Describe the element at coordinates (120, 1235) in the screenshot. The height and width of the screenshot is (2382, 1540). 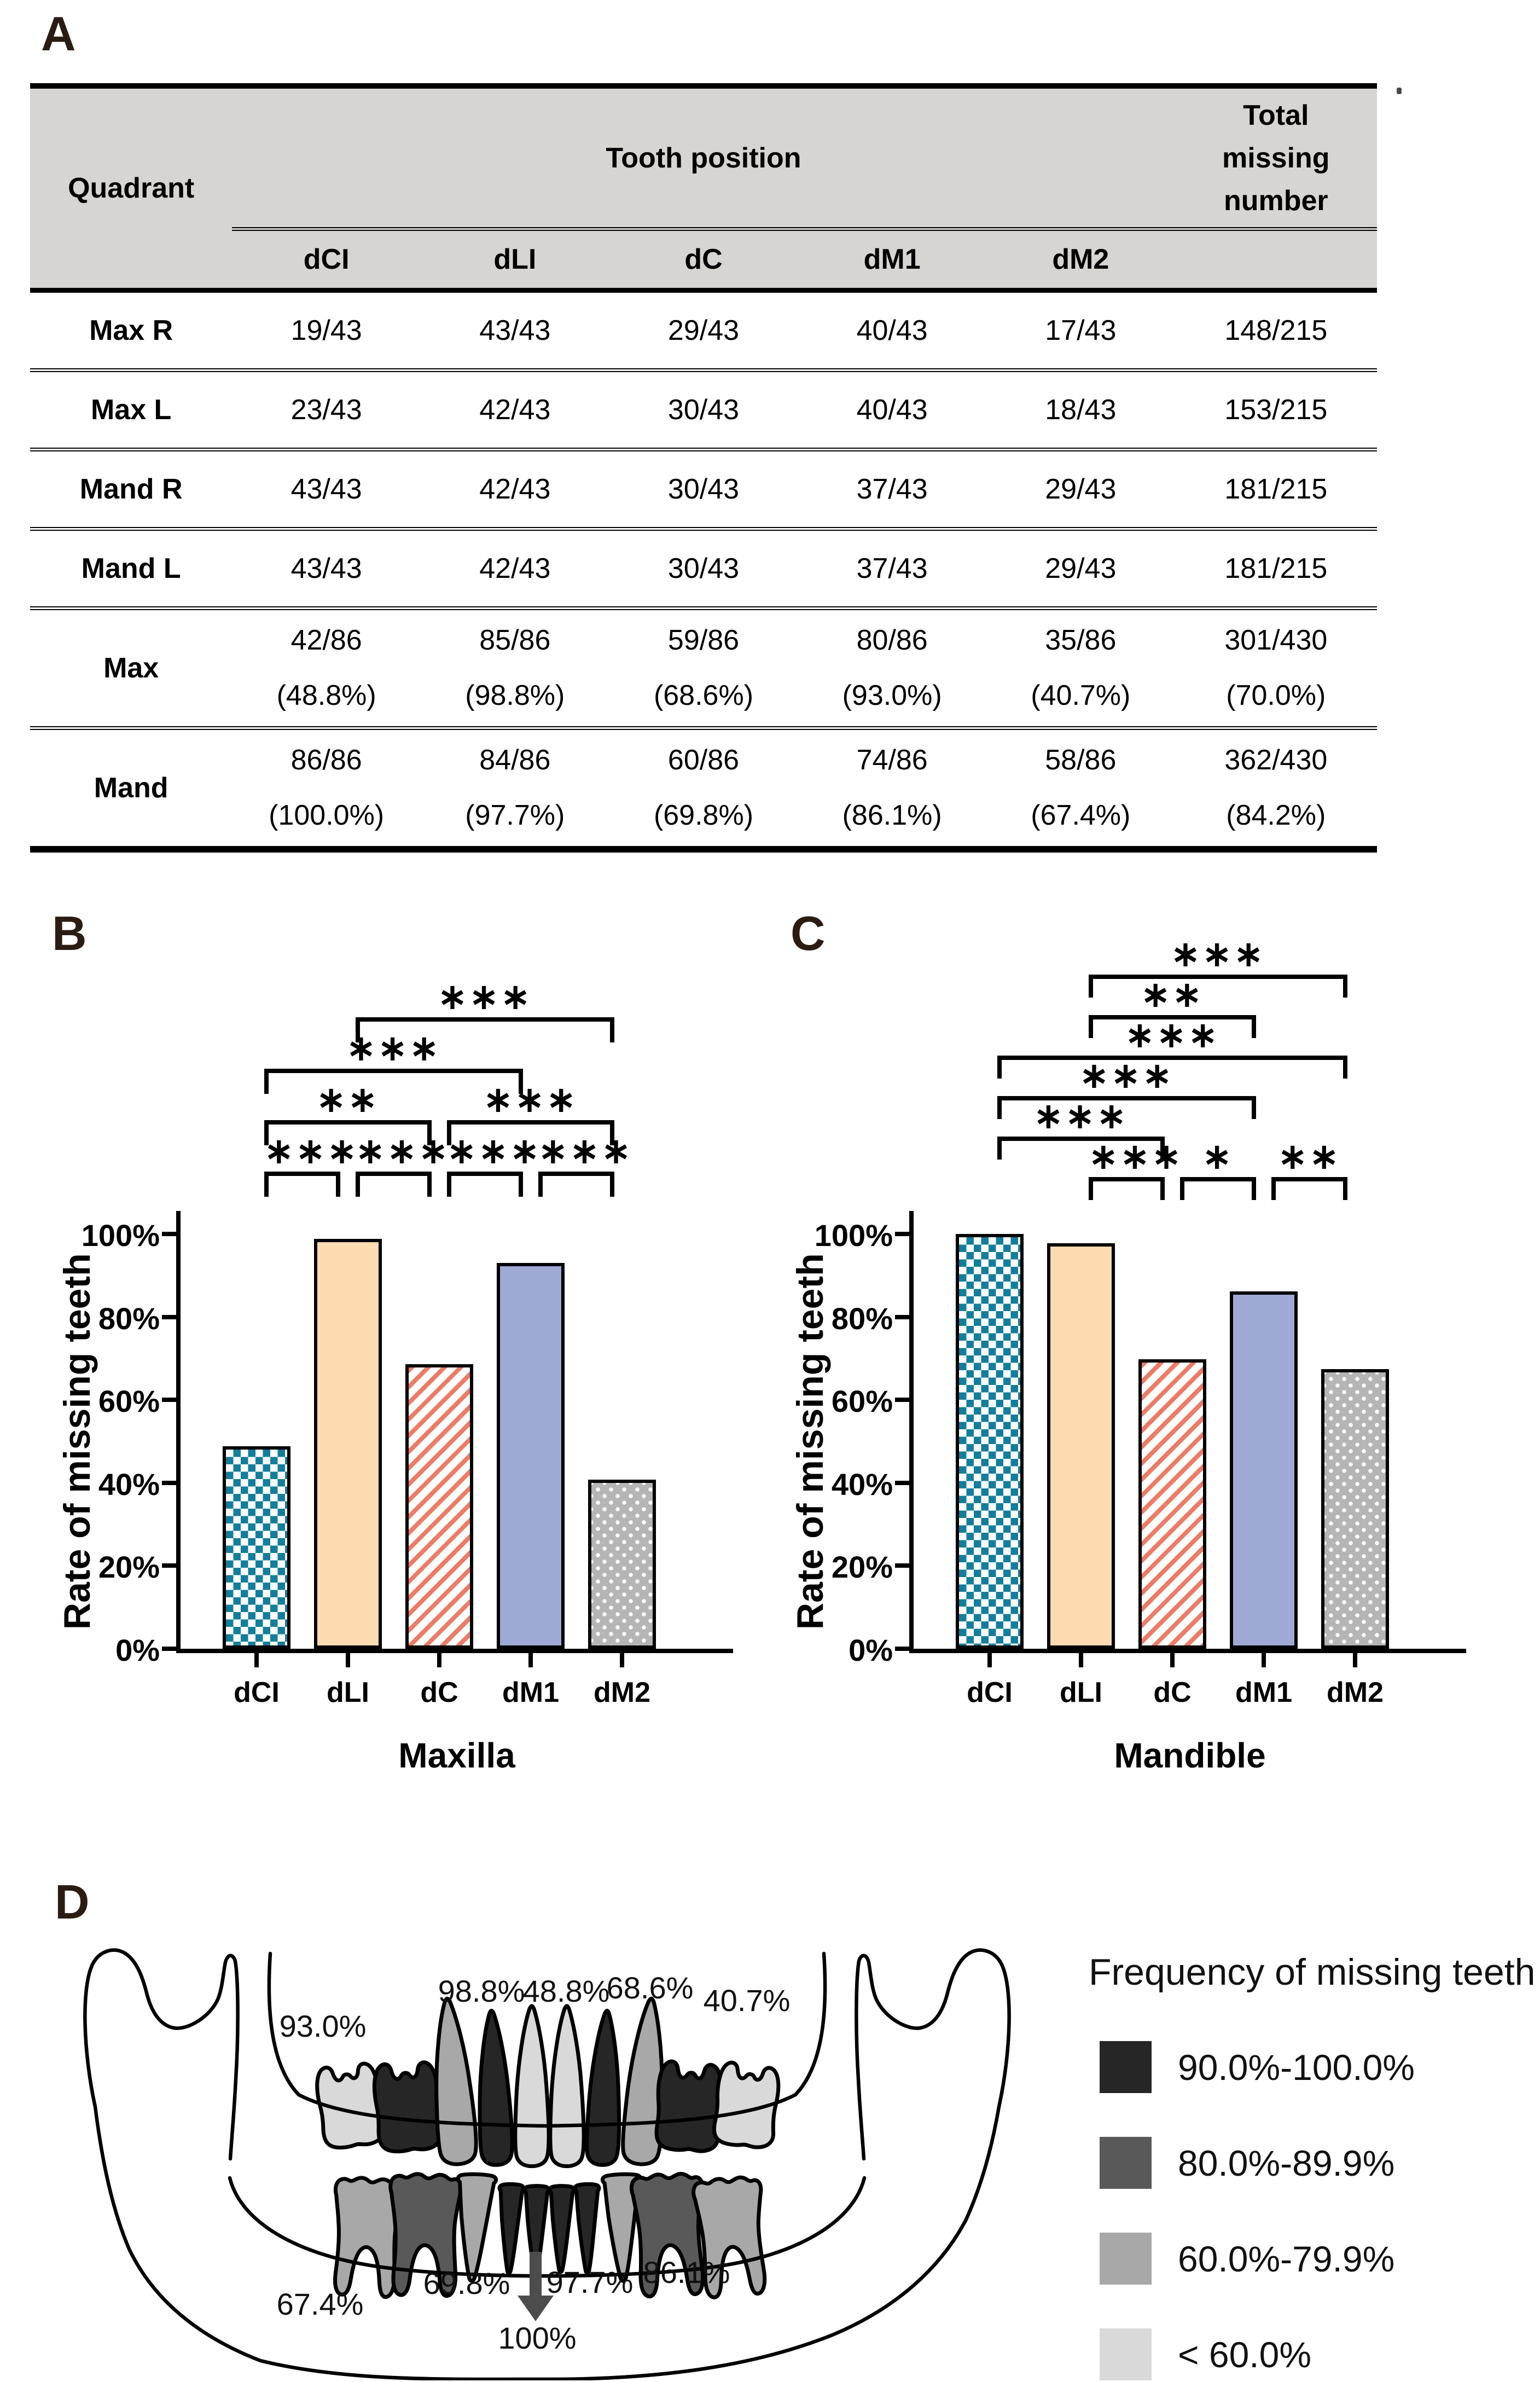
I see `y-tick-label: 100%` at that location.